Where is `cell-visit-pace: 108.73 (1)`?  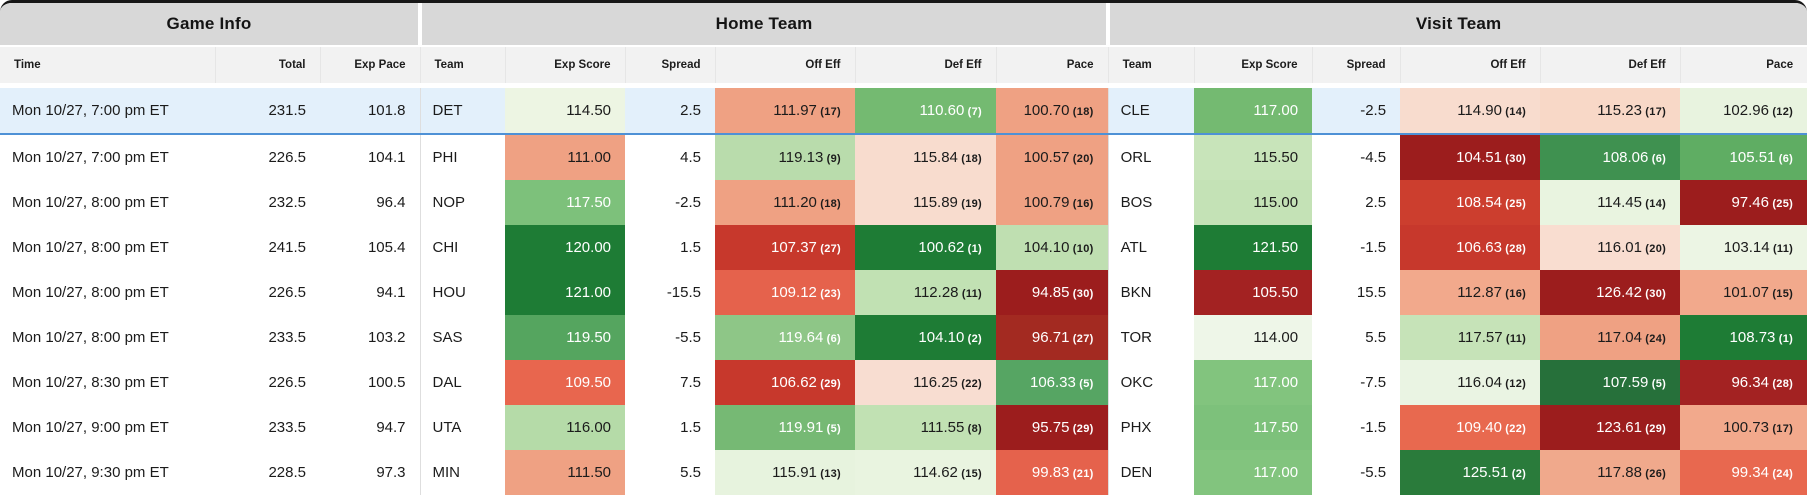 cell-visit-pace: 108.73 (1) is located at coordinates (1743, 337).